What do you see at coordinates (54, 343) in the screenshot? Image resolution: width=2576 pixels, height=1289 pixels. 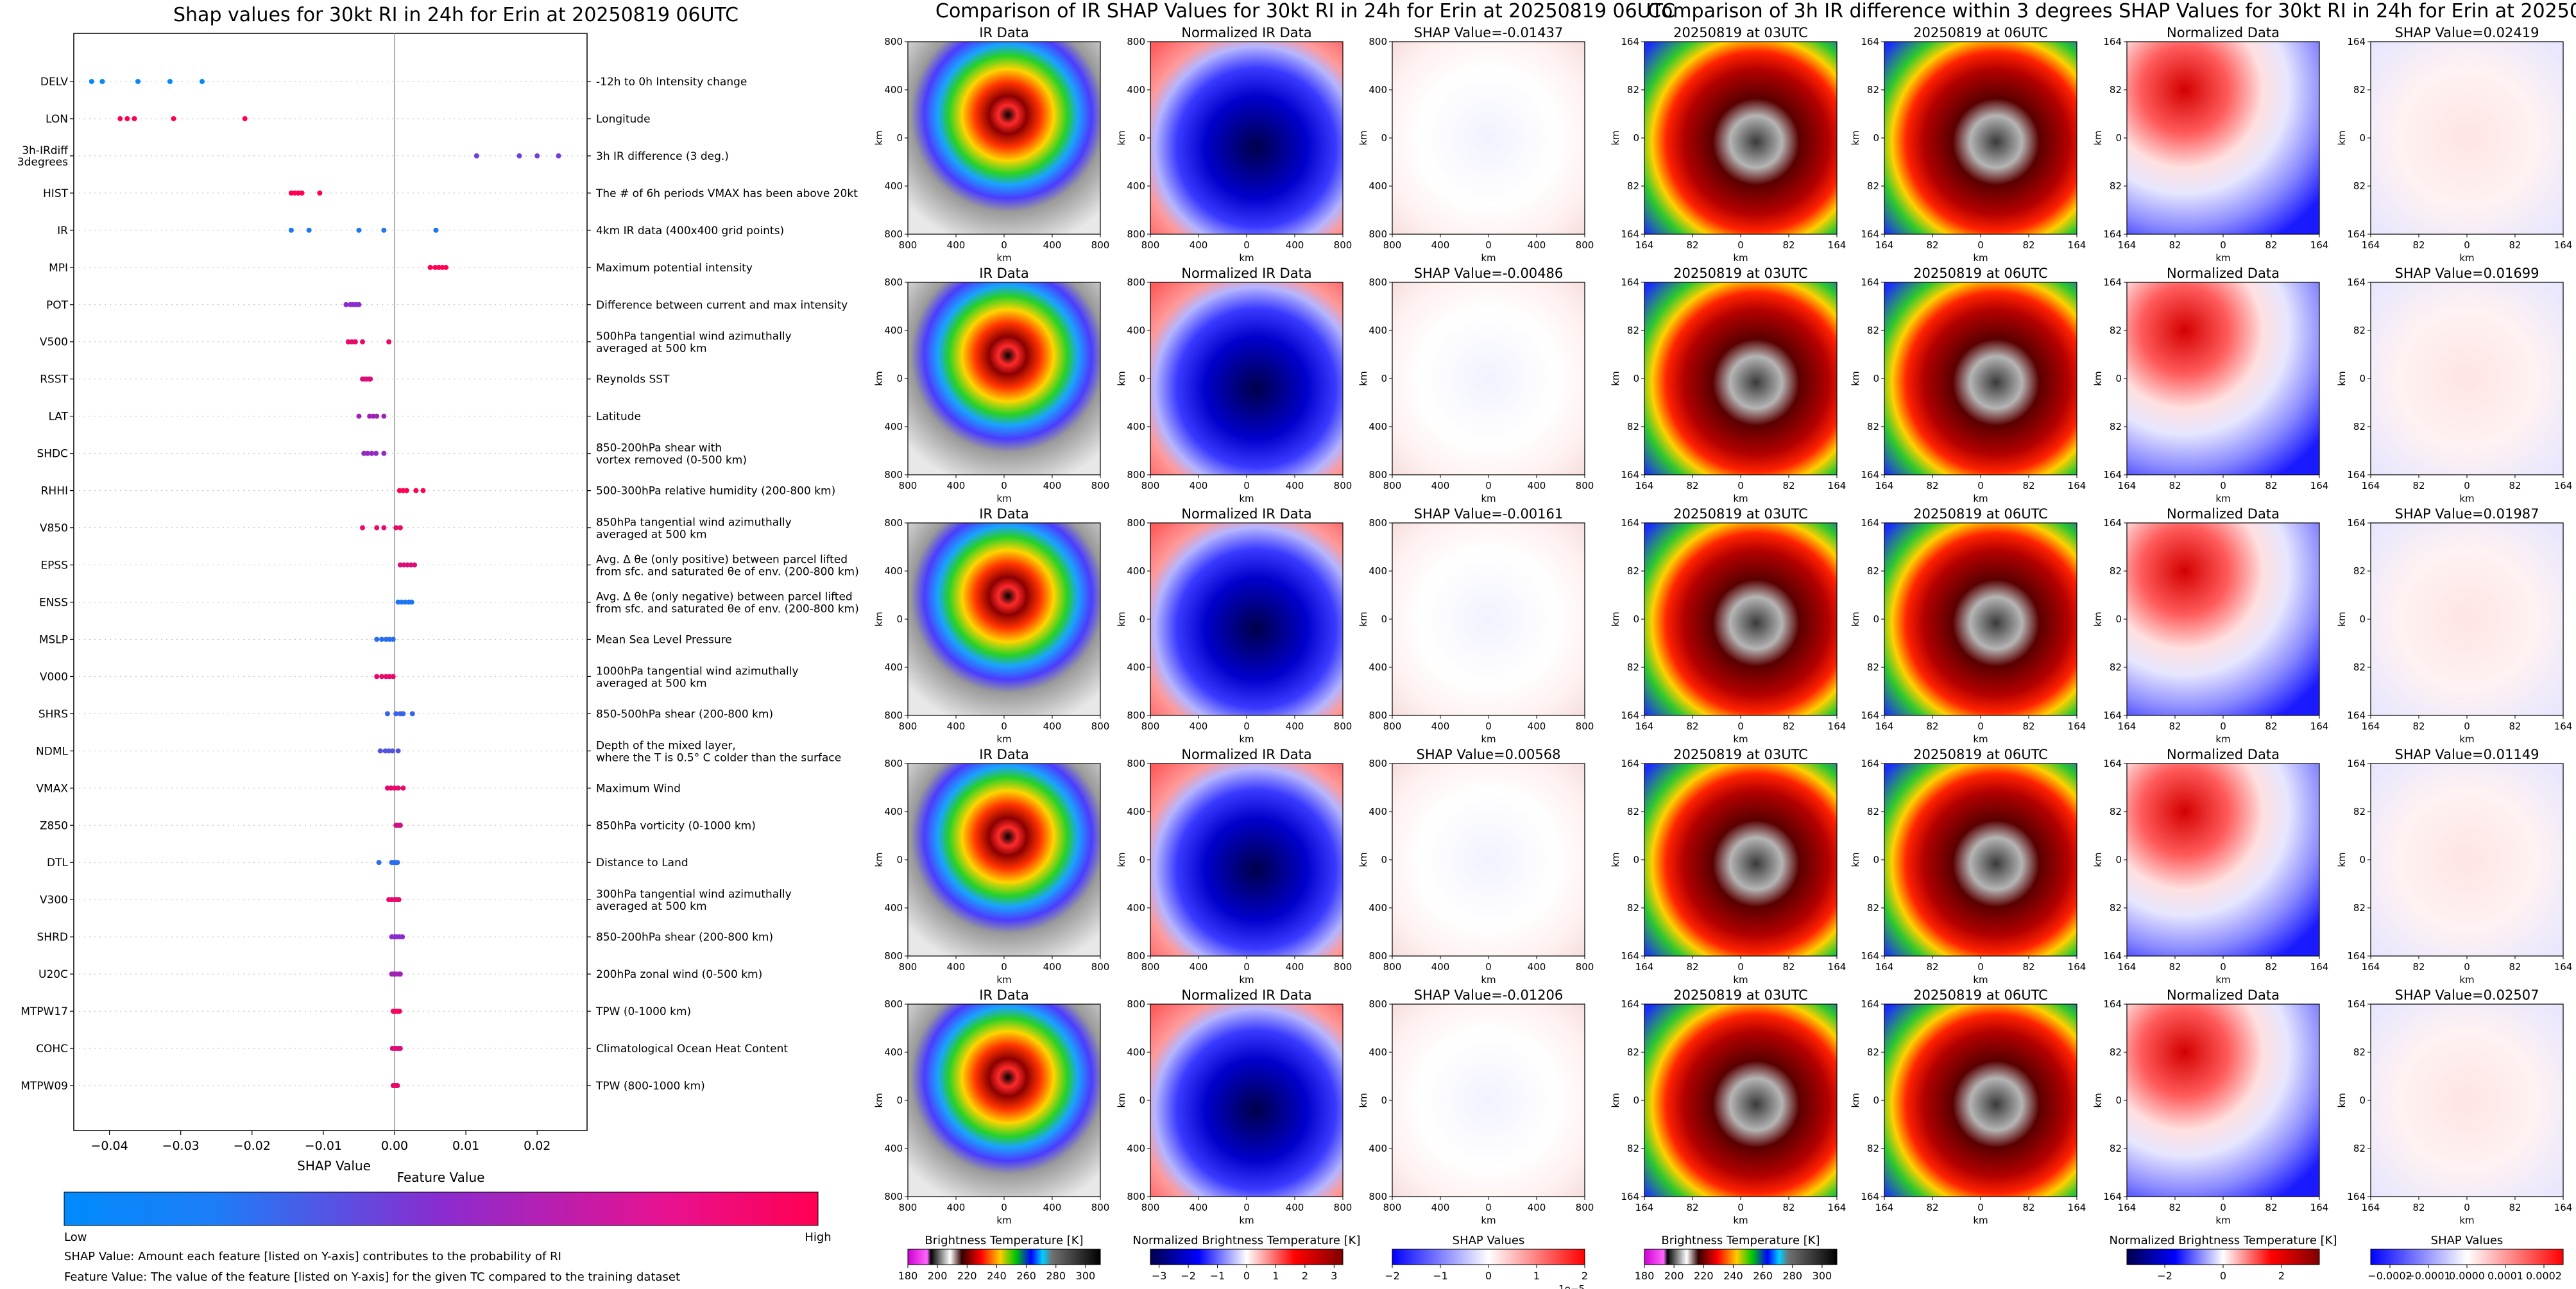 I see `feature-label: V500` at bounding box center [54, 343].